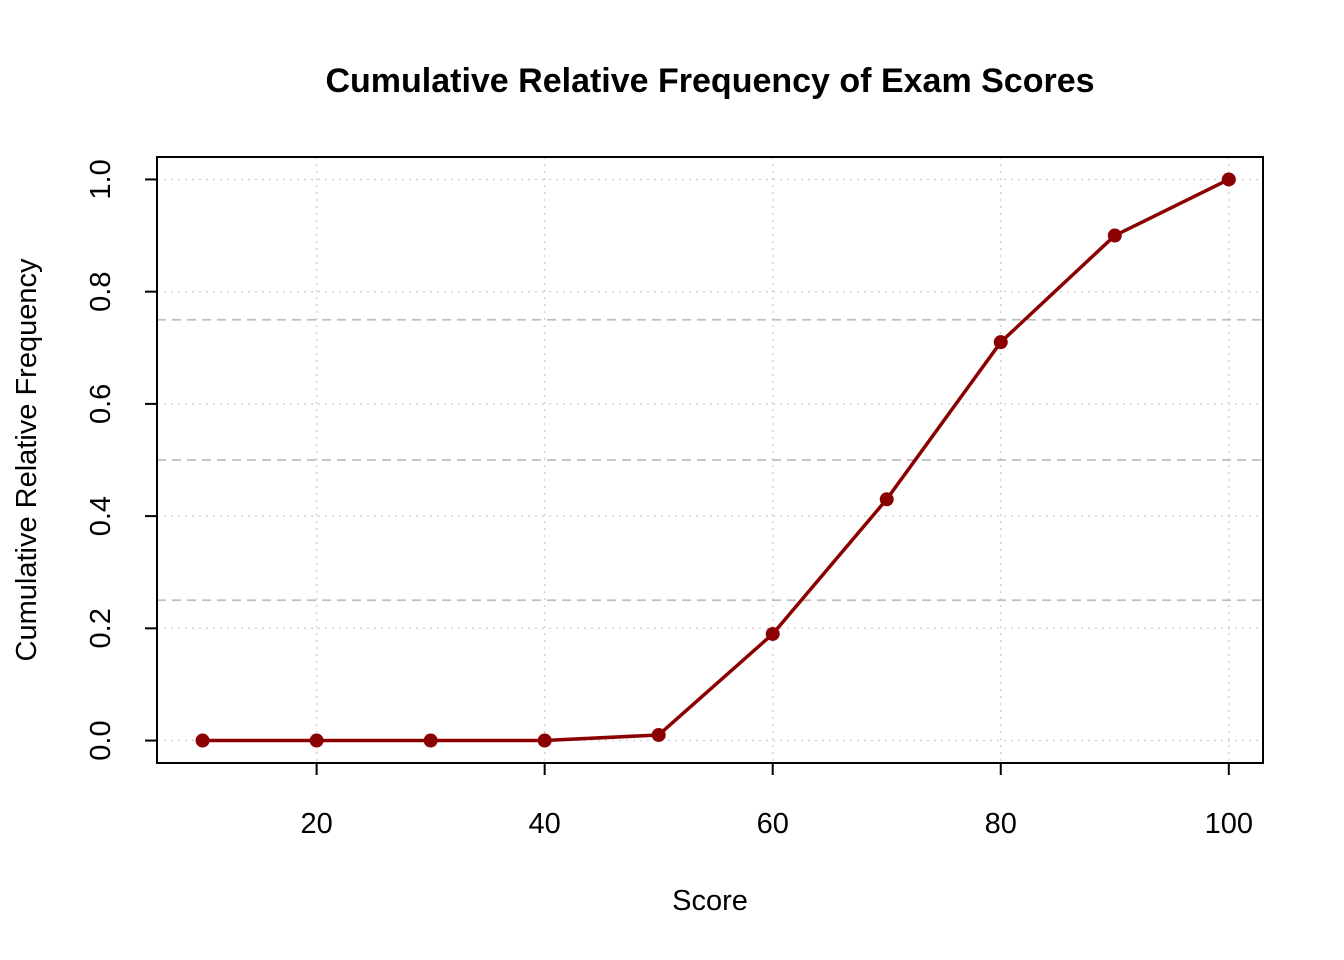 Image resolution: width=1344 pixels, height=960 pixels. I want to click on x-tick-label: 100, so click(1229, 824).